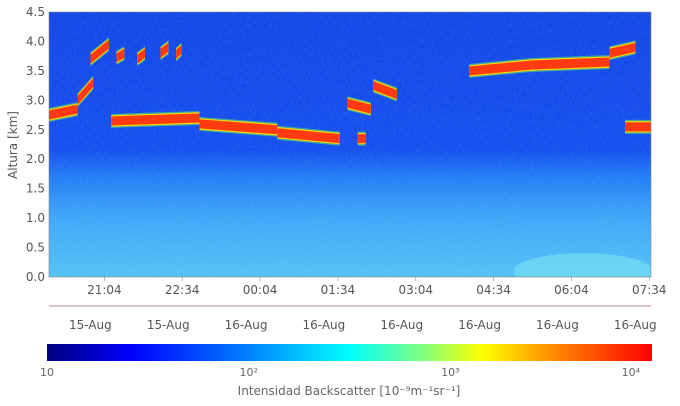  I want to click on x-tick-time: 00:04, so click(260, 290).